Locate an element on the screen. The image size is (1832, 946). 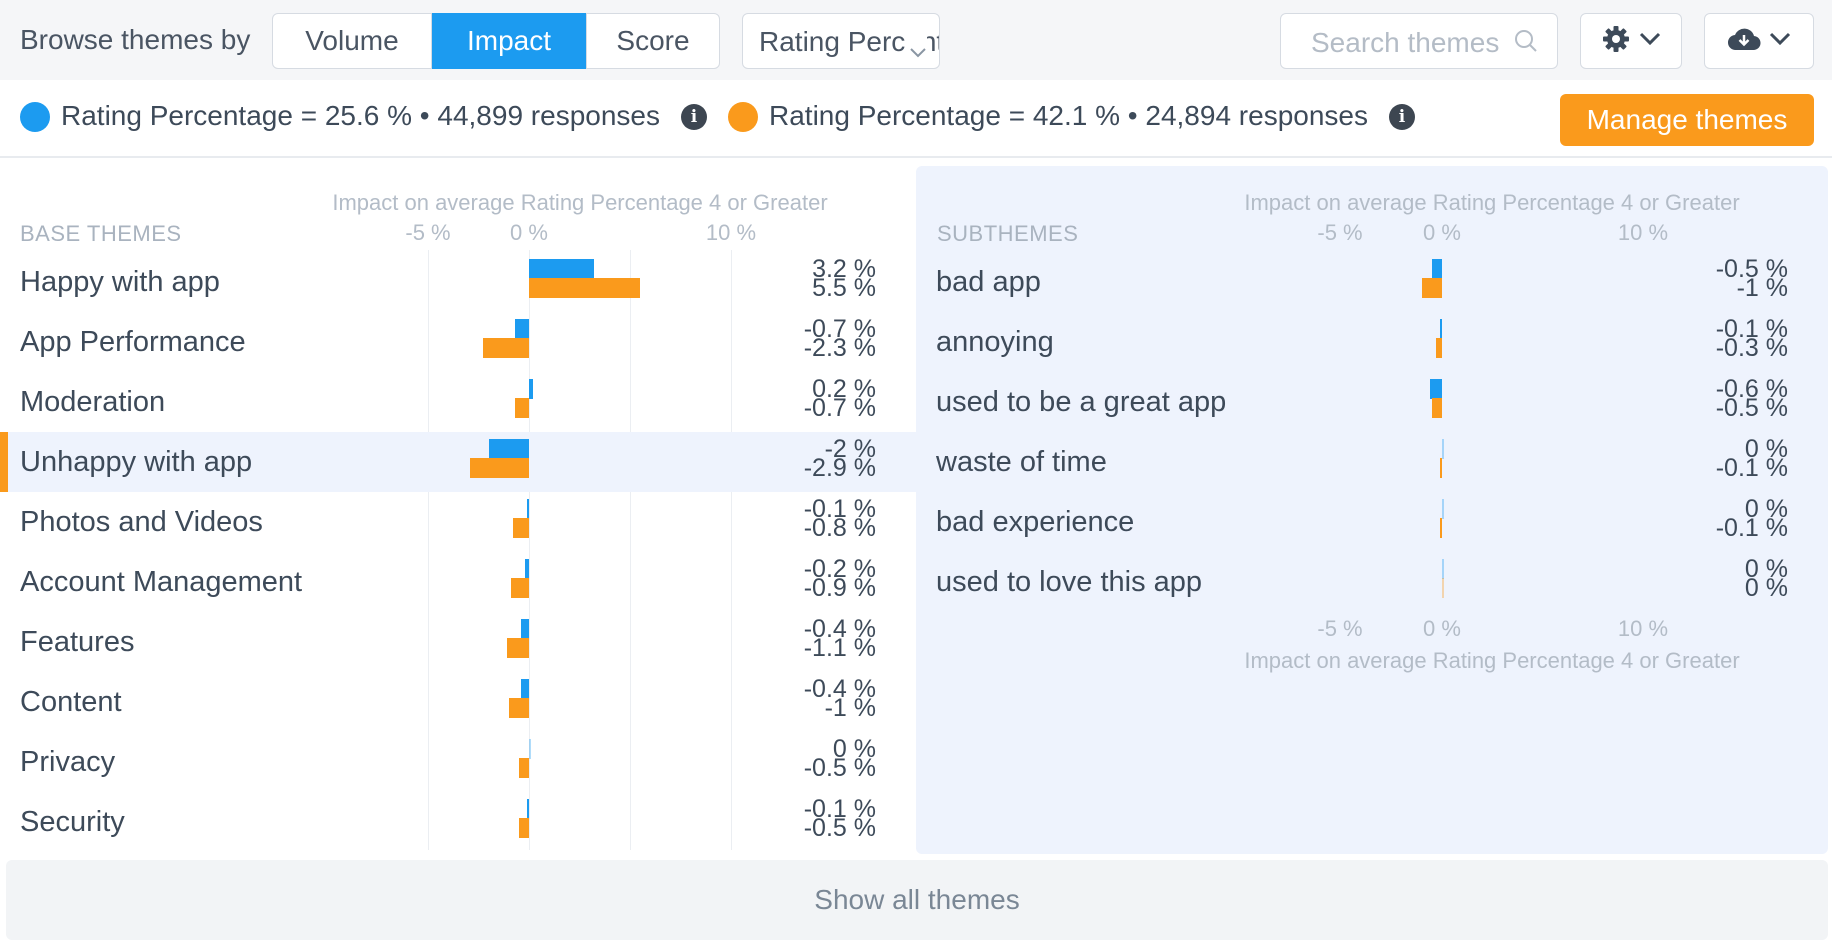
theme-row-photos-and-videos: Photos and Videos -0.1 % -0.8 % is located at coordinates (458, 522).